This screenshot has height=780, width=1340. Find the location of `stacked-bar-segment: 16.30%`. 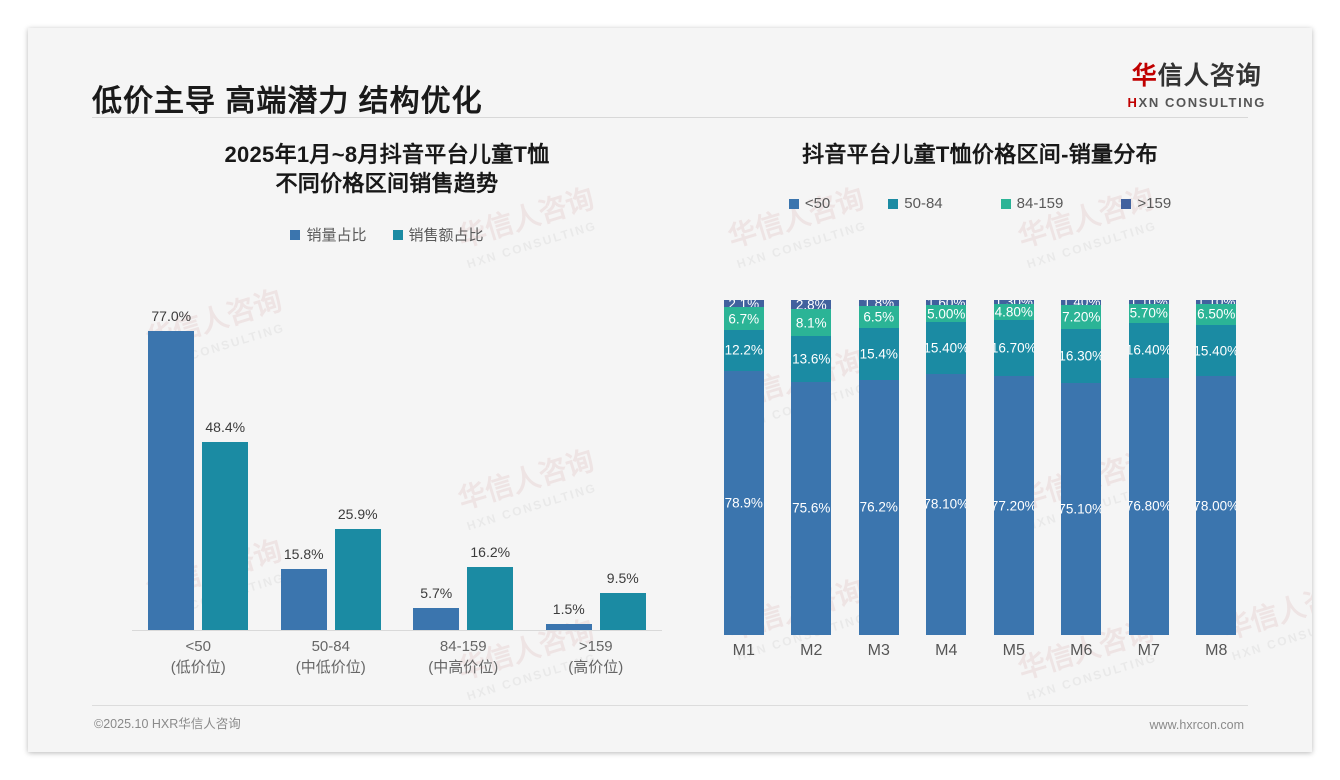

stacked-bar-segment: 16.30% is located at coordinates (1081, 356).